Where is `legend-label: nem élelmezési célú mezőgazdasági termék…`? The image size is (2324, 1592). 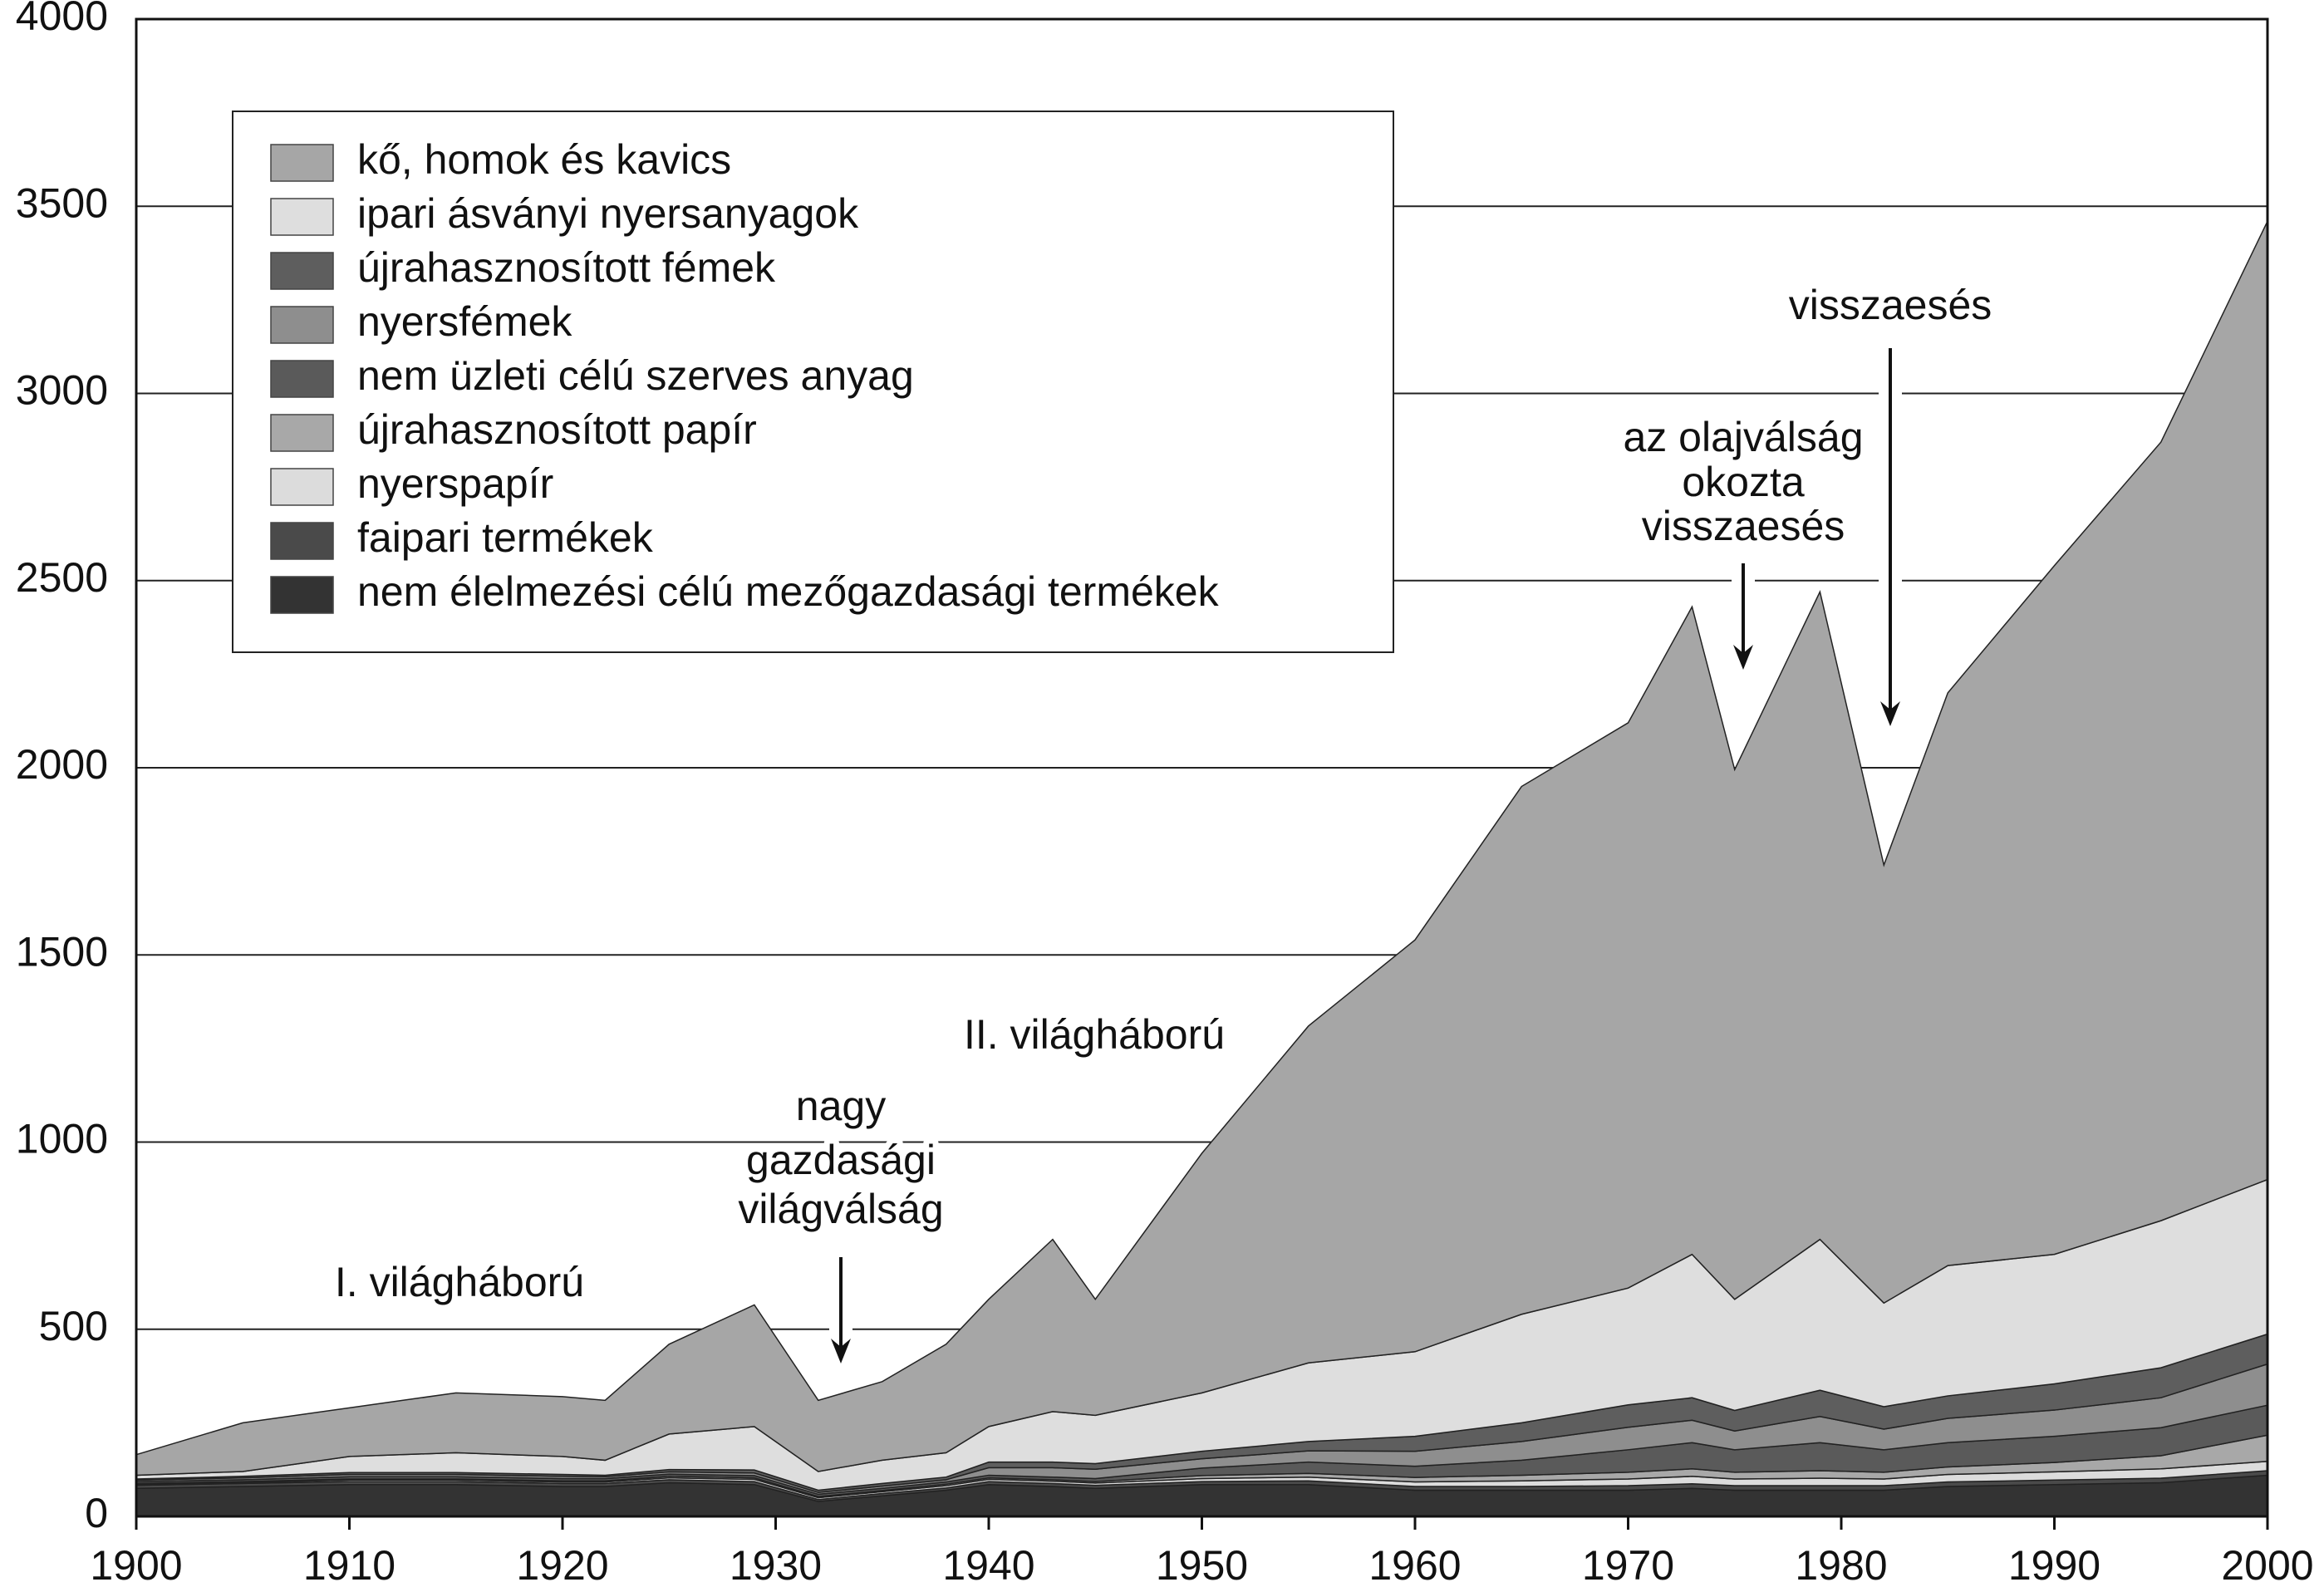
legend-label: nem élelmezési célú mezőgazdasági termék… is located at coordinates (788, 591).